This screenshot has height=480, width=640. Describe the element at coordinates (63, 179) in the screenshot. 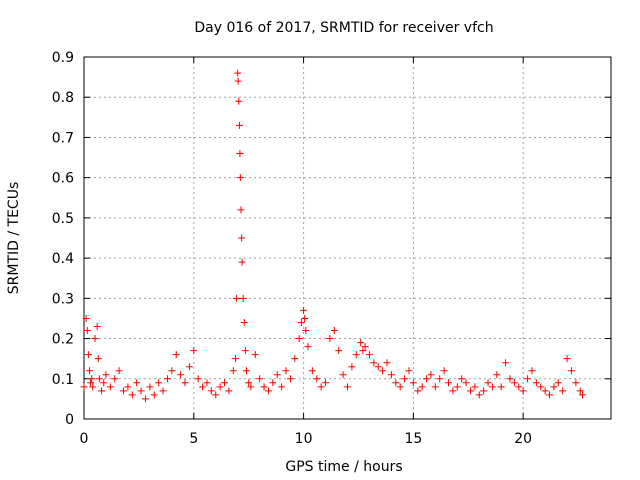

I see `y-tick-label: 0.6` at that location.